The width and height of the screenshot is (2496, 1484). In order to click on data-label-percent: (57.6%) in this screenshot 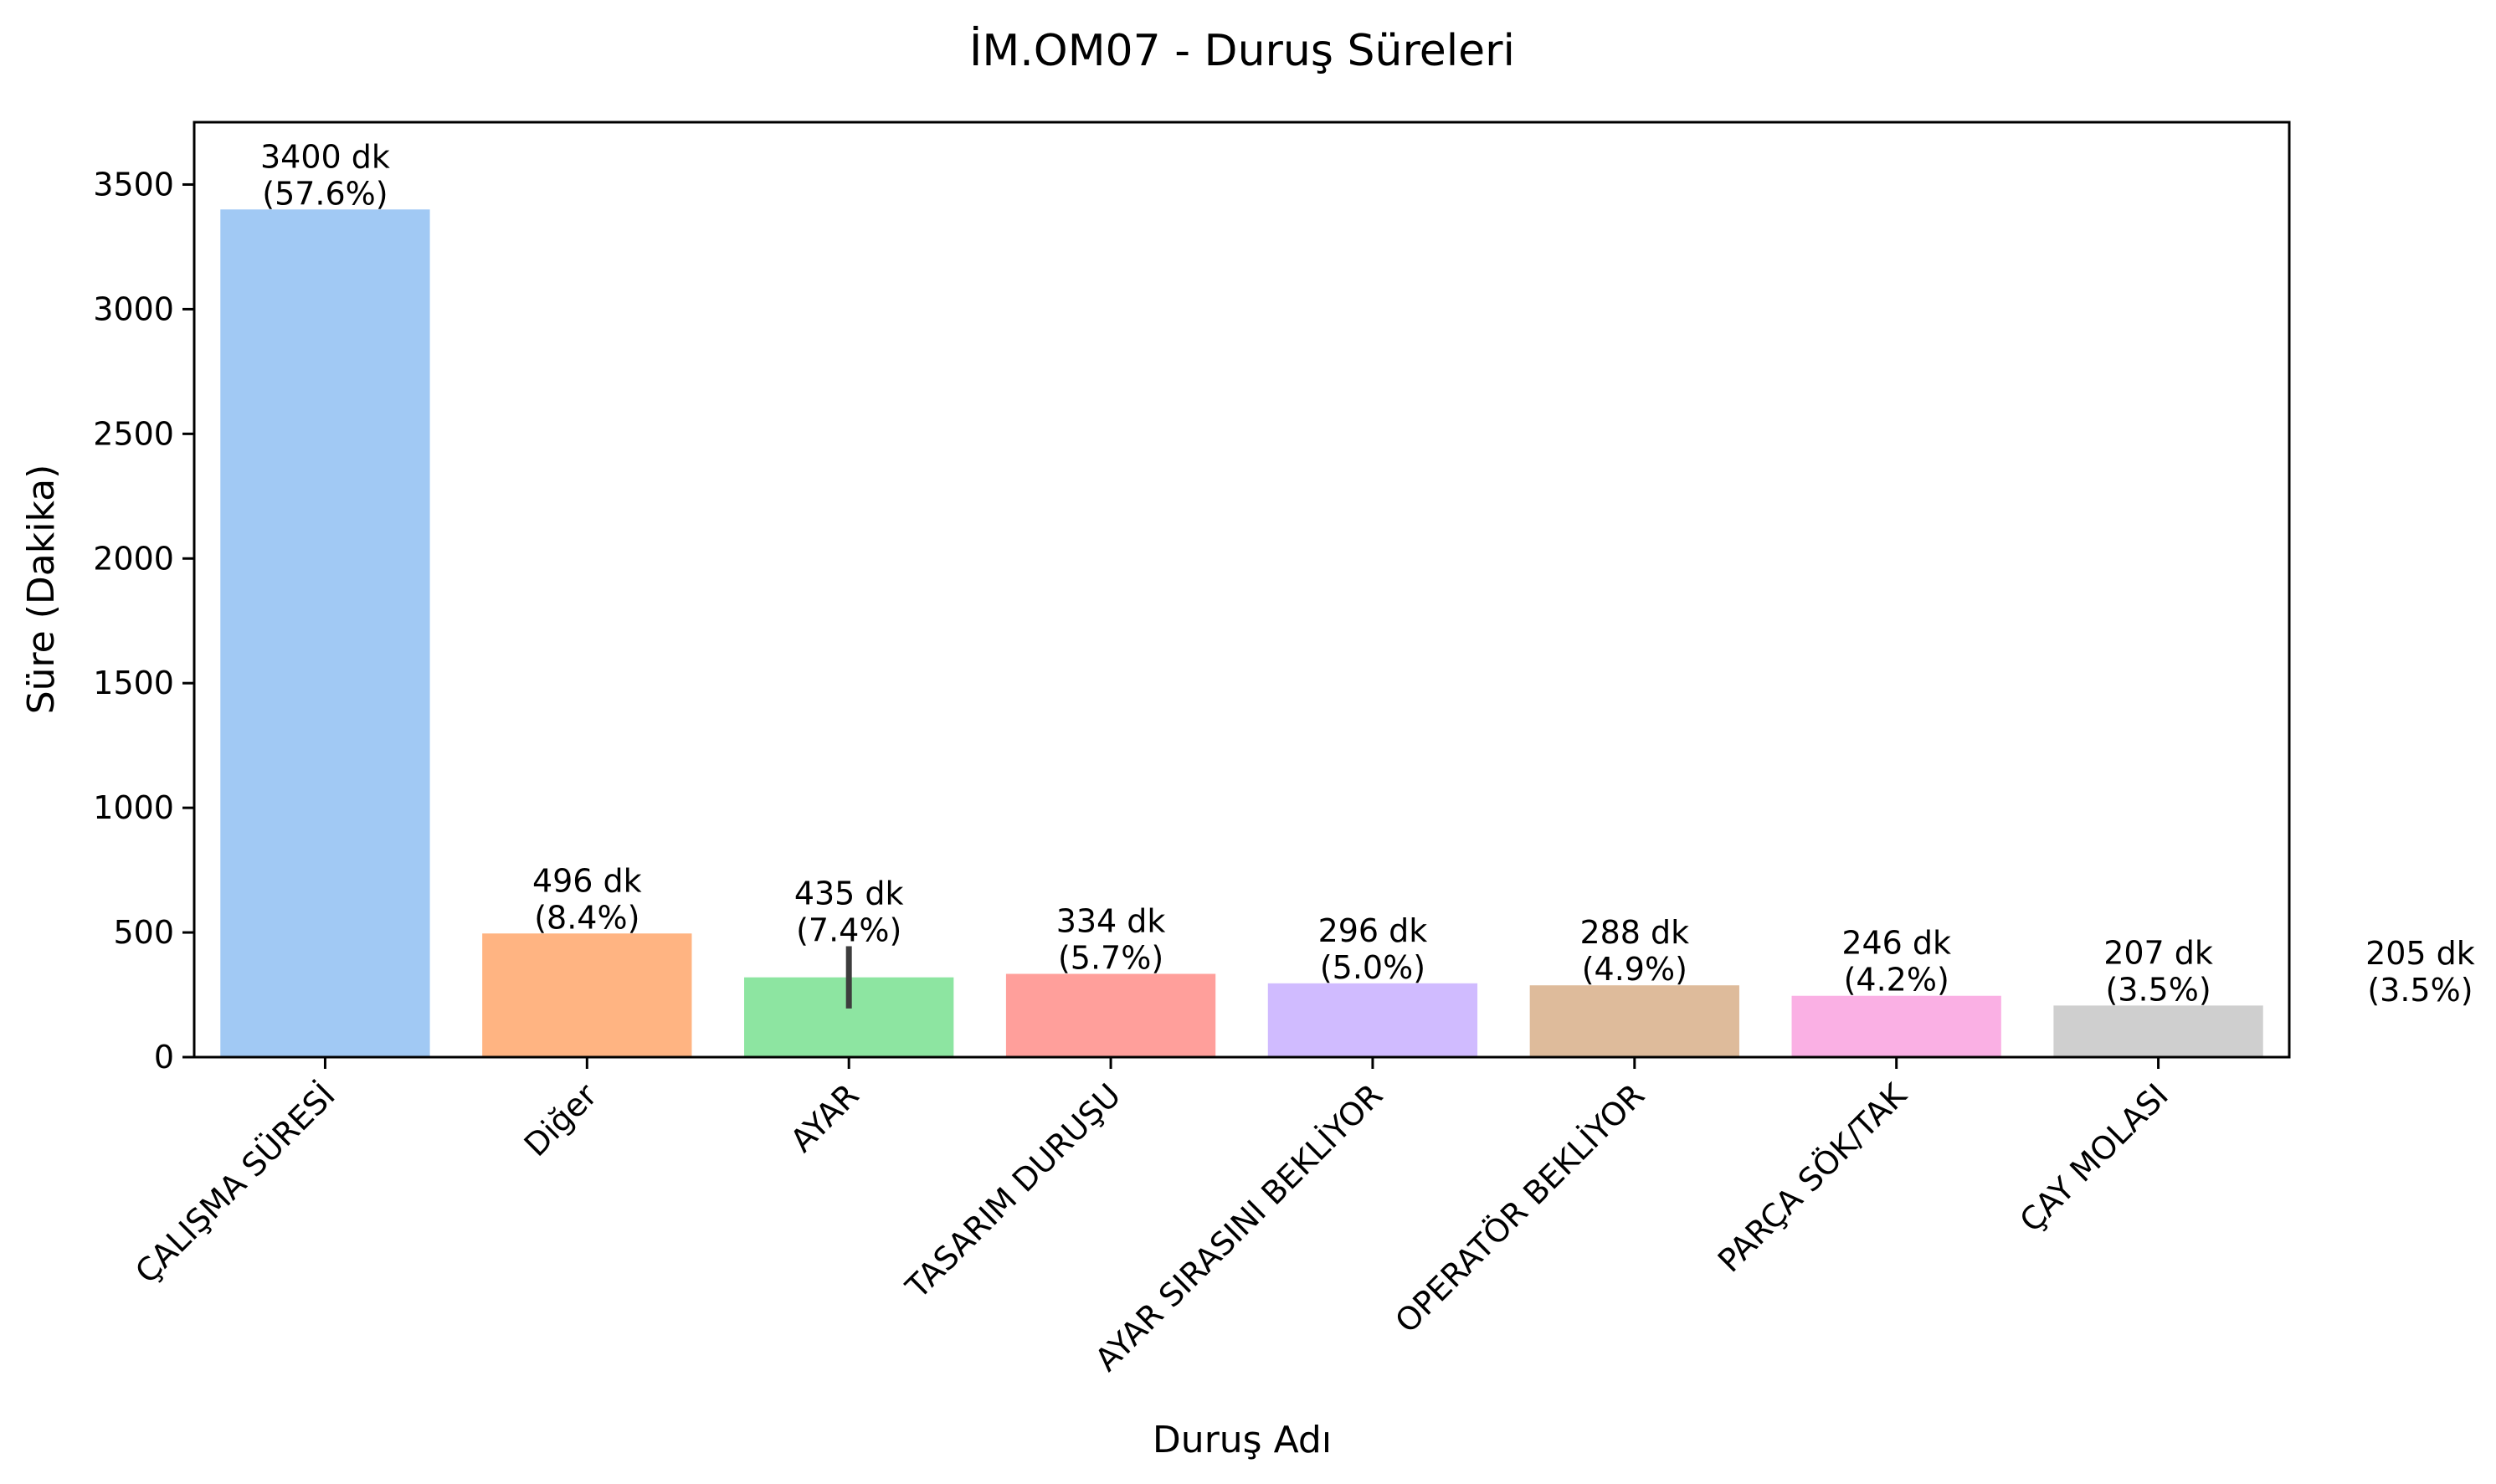, I will do `click(325, 194)`.